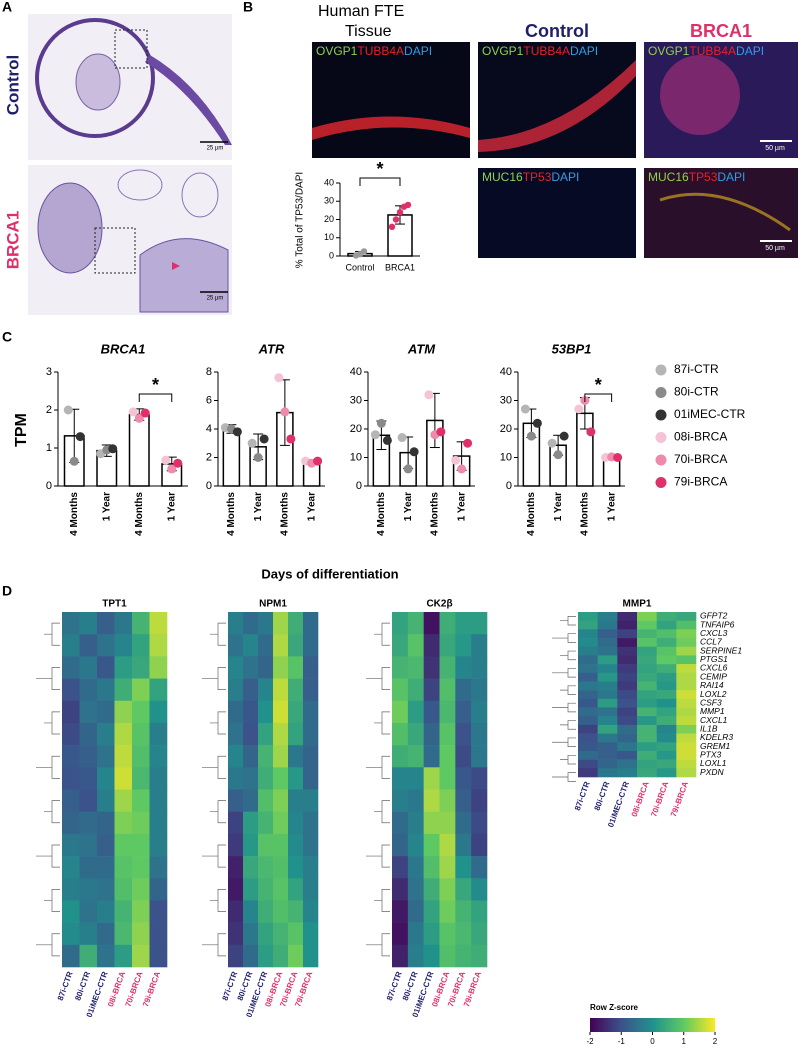  I want to click on panel-label: B, so click(248, 7).